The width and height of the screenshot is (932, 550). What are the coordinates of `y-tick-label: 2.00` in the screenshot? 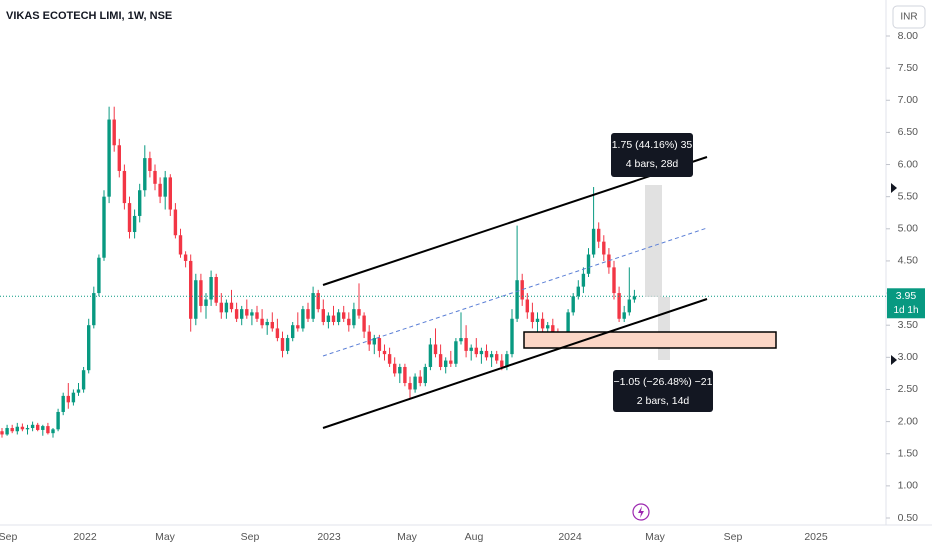 It's located at (908, 421).